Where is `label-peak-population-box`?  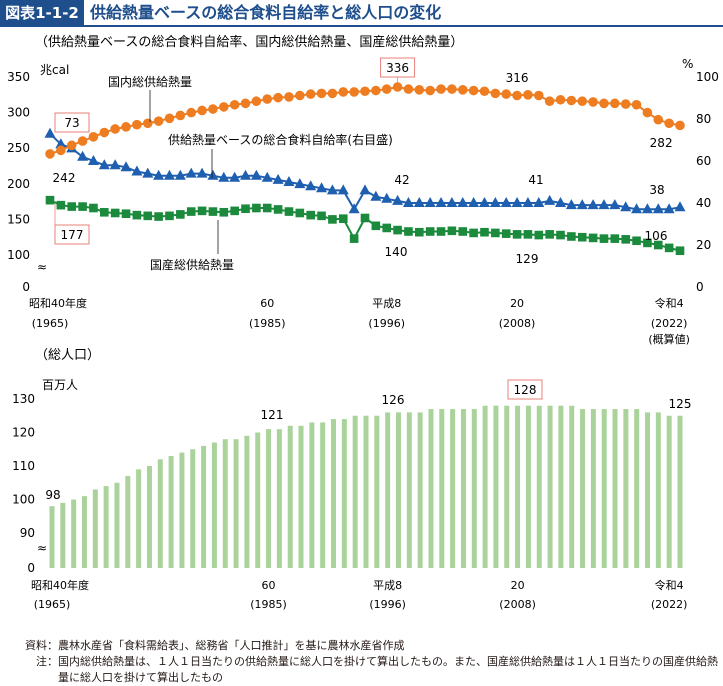 label-peak-population-box is located at coordinates (525, 389).